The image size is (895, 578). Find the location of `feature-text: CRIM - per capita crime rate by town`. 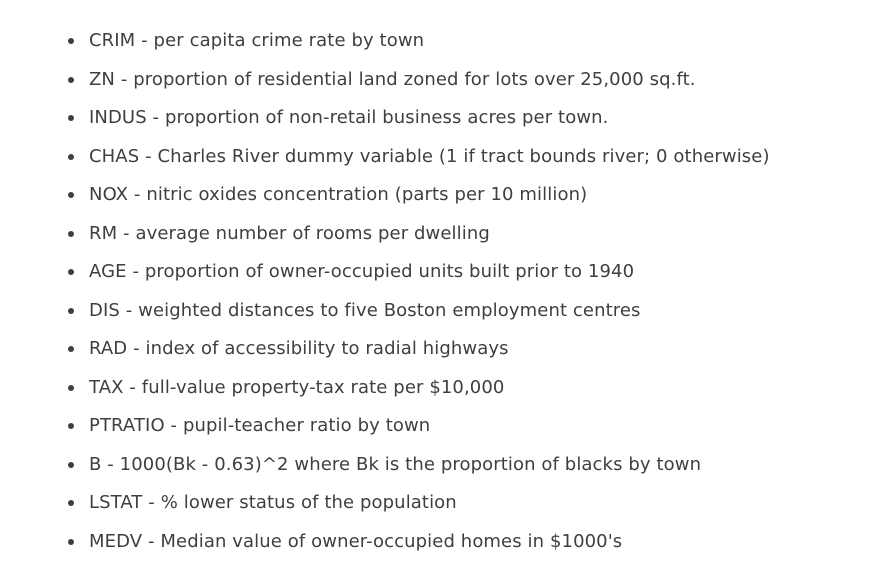

feature-text: CRIM - per capita crime rate by town is located at coordinates (257, 40).